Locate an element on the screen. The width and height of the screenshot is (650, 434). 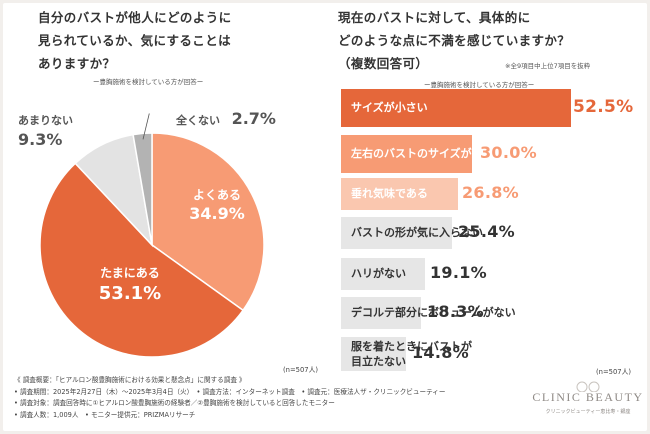
pie-label-value: 34.9% is located at coordinates (217, 213).